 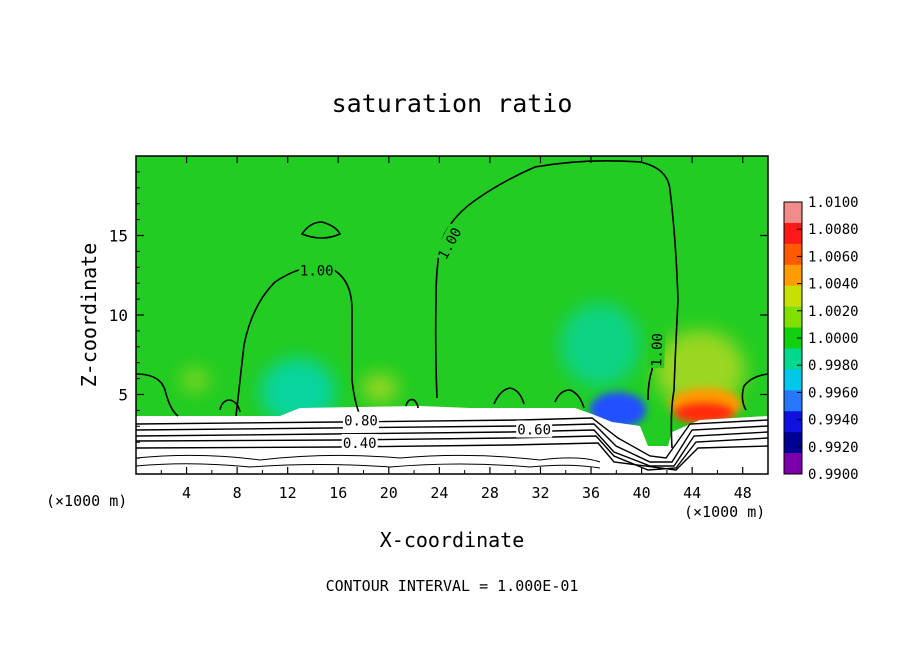 What do you see at coordinates (591, 493) in the screenshot?
I see `x-tick-label: 36` at bounding box center [591, 493].